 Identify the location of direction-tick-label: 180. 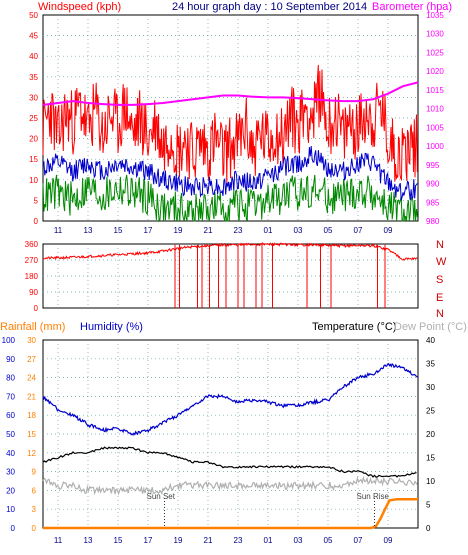
(32, 276).